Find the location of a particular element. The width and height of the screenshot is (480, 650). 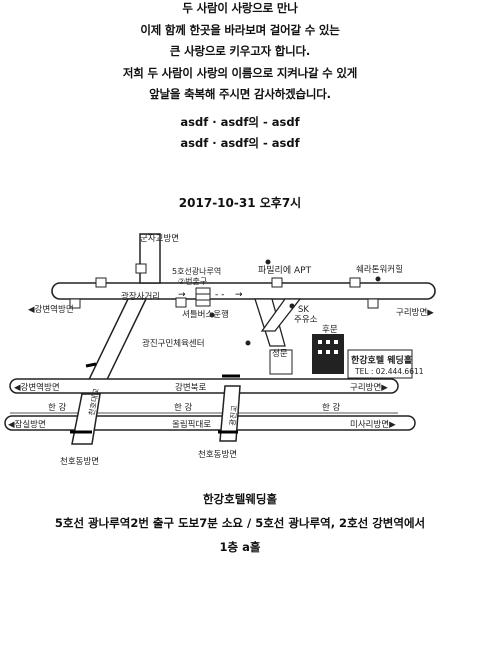

label-hubmun: 후문 is located at coordinates (330, 330).